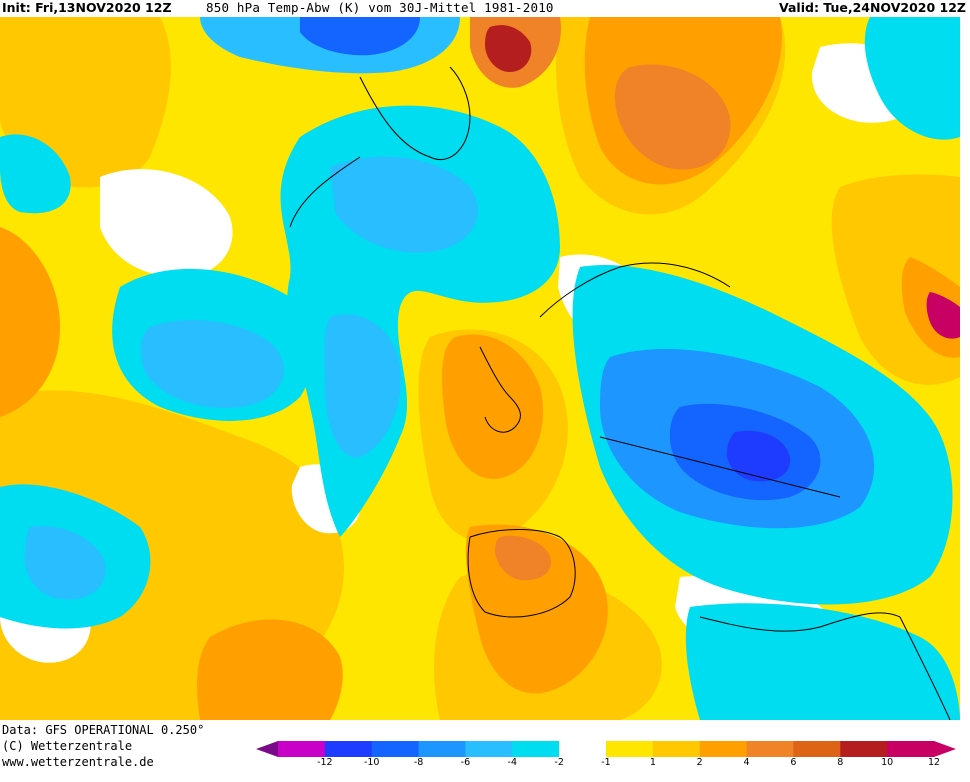  Describe the element at coordinates (800, 622) in the screenshot. I see `coastline-africa` at that location.